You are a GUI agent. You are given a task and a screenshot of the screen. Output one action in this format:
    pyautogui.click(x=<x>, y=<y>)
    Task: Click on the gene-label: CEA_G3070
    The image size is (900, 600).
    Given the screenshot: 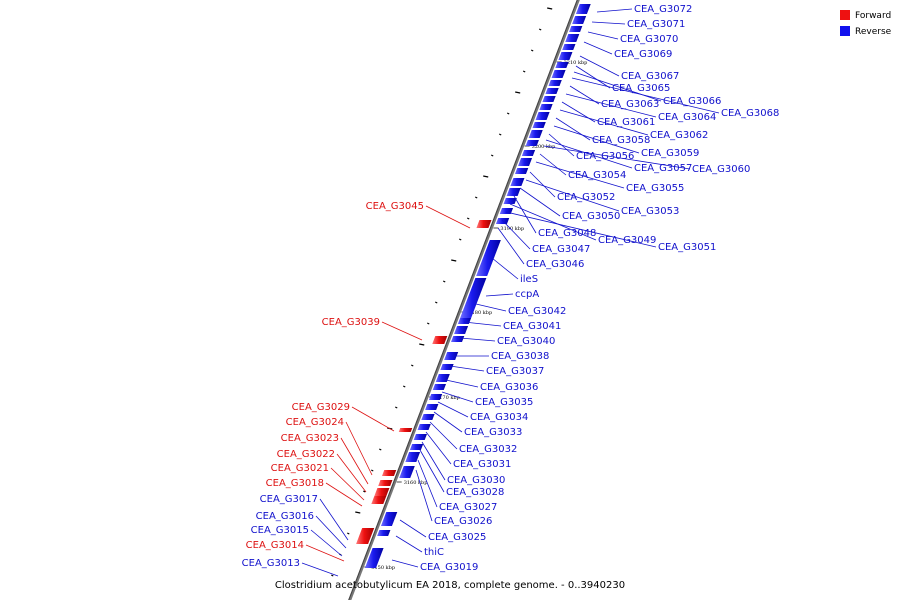 What is the action you would take?
    pyautogui.click(x=649, y=39)
    